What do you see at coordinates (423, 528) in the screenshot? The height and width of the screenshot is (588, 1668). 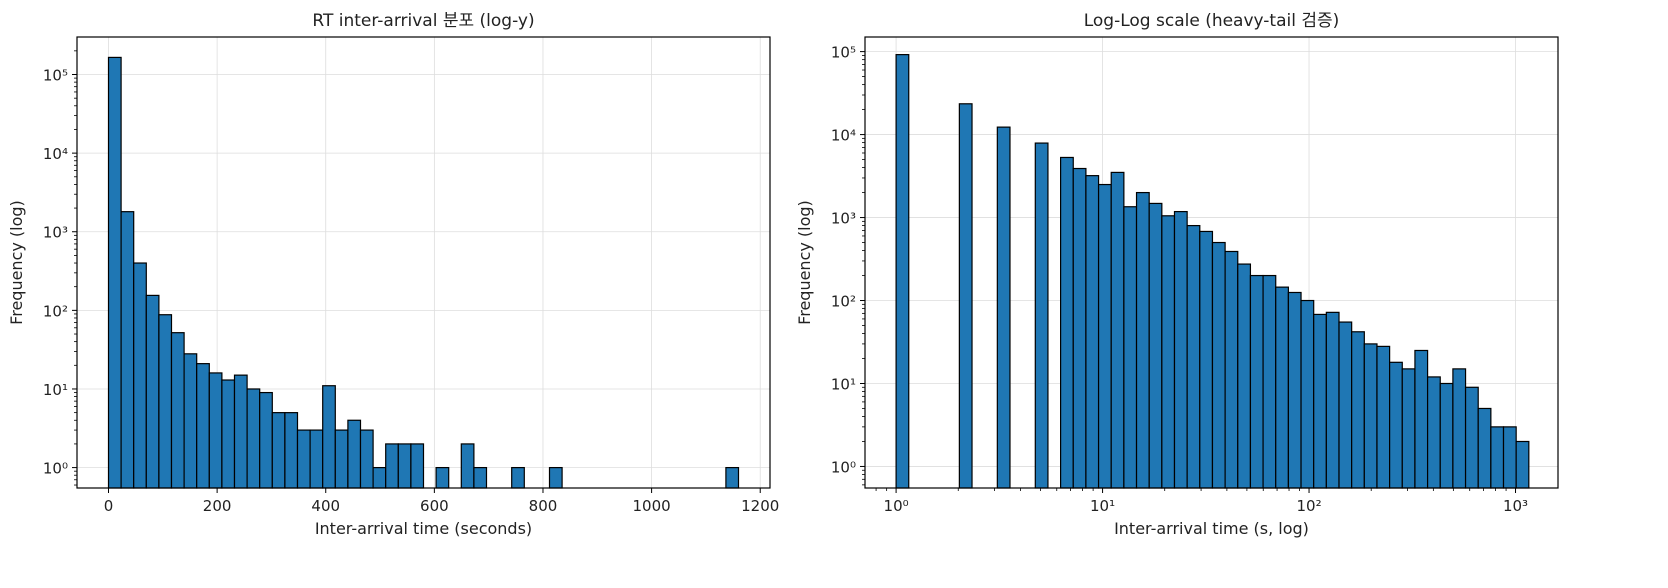 I see `x-axis-label: Inter-arrival time (seconds)` at bounding box center [423, 528].